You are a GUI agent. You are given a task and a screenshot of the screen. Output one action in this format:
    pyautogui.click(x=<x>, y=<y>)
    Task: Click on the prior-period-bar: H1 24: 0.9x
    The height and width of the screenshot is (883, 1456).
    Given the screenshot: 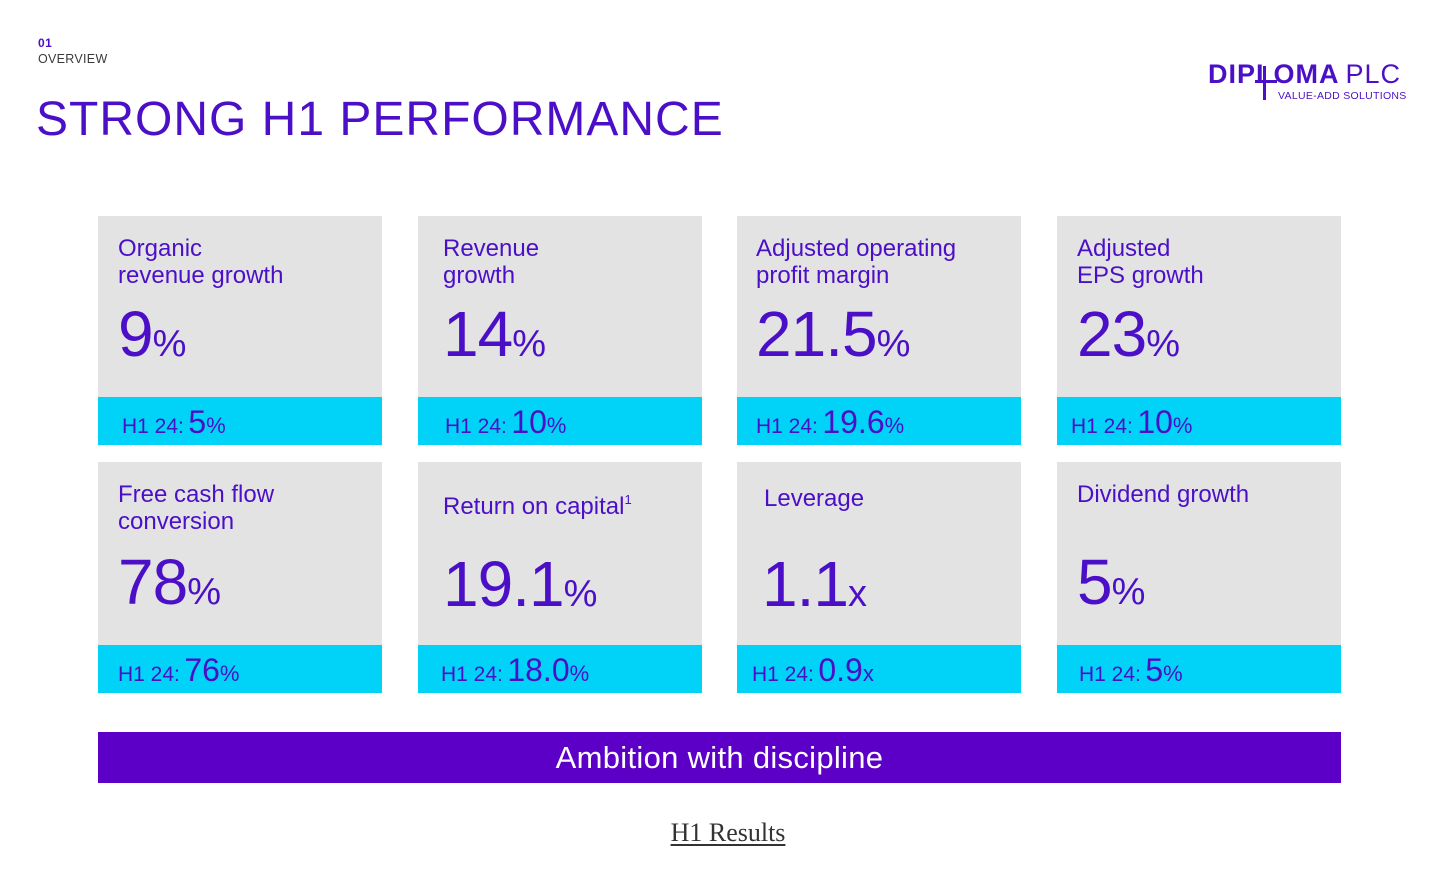 What is the action you would take?
    pyautogui.click(x=879, y=669)
    